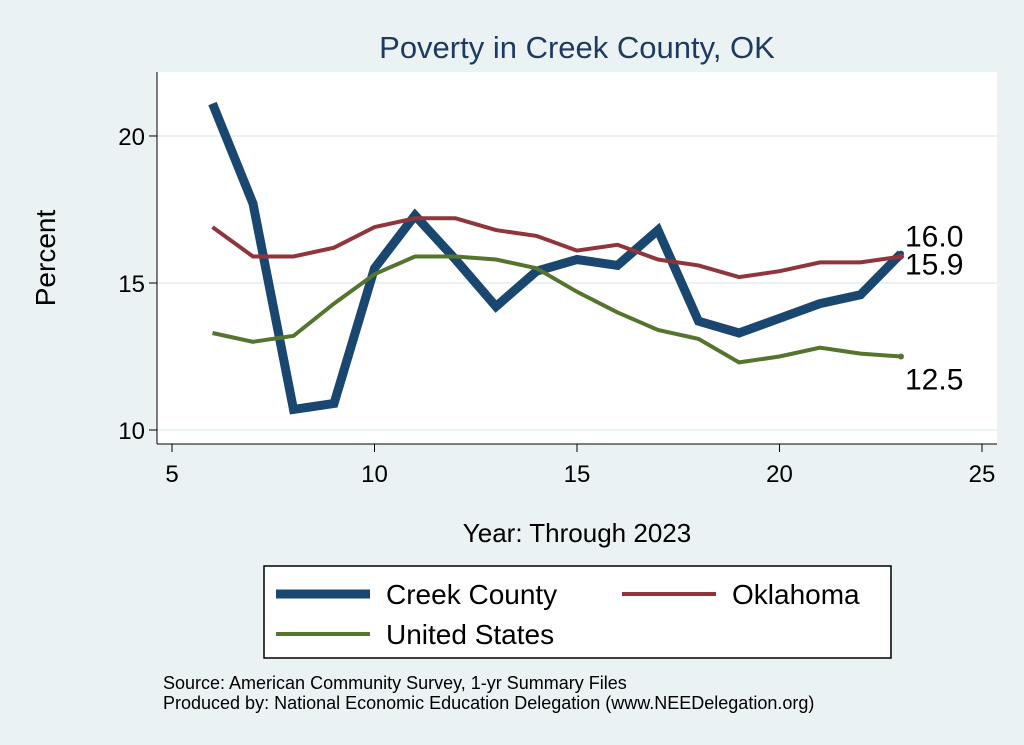 The width and height of the screenshot is (1024, 745). What do you see at coordinates (470, 634) in the screenshot?
I see `legend-label-united-states: United States` at bounding box center [470, 634].